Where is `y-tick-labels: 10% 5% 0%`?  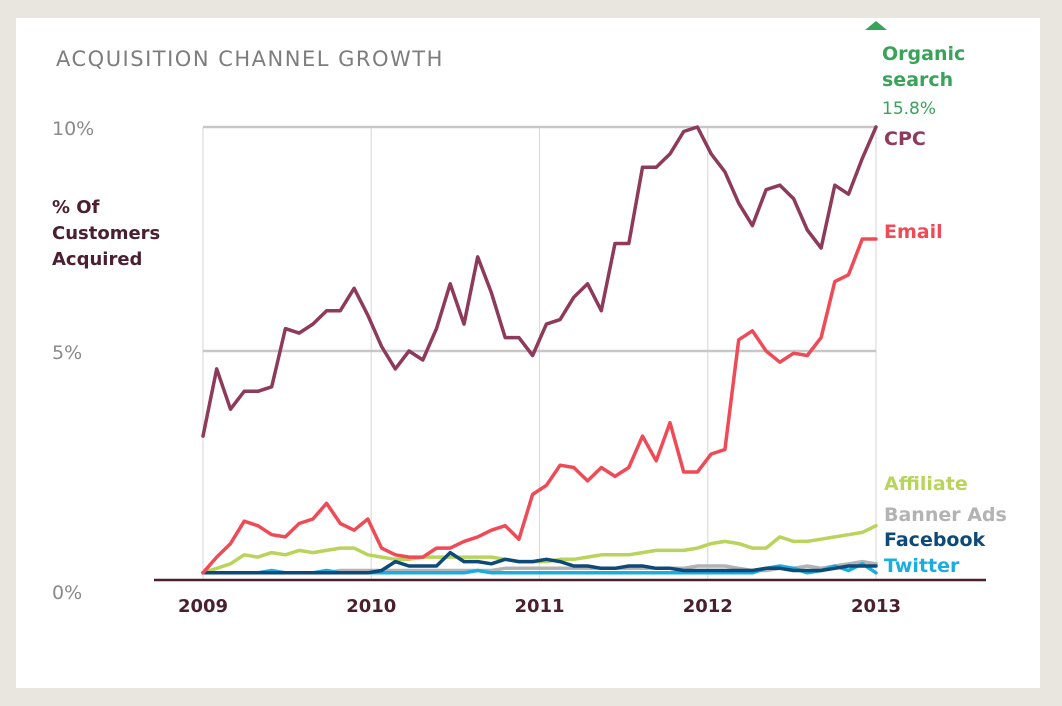 y-tick-labels: 10% 5% 0% is located at coordinates (73, 361).